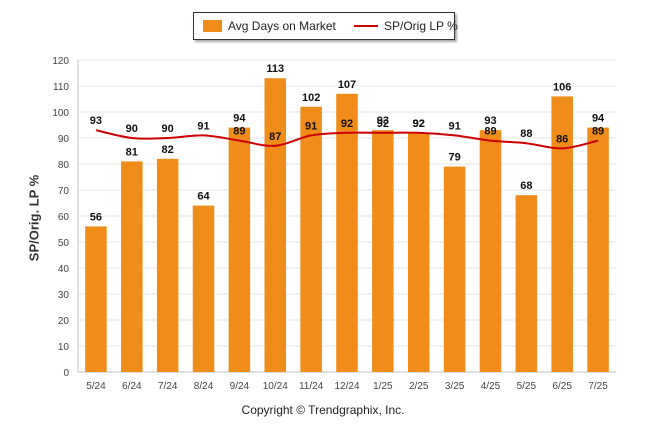  What do you see at coordinates (527, 386) in the screenshot?
I see `x-tick-label: 5/25` at bounding box center [527, 386].